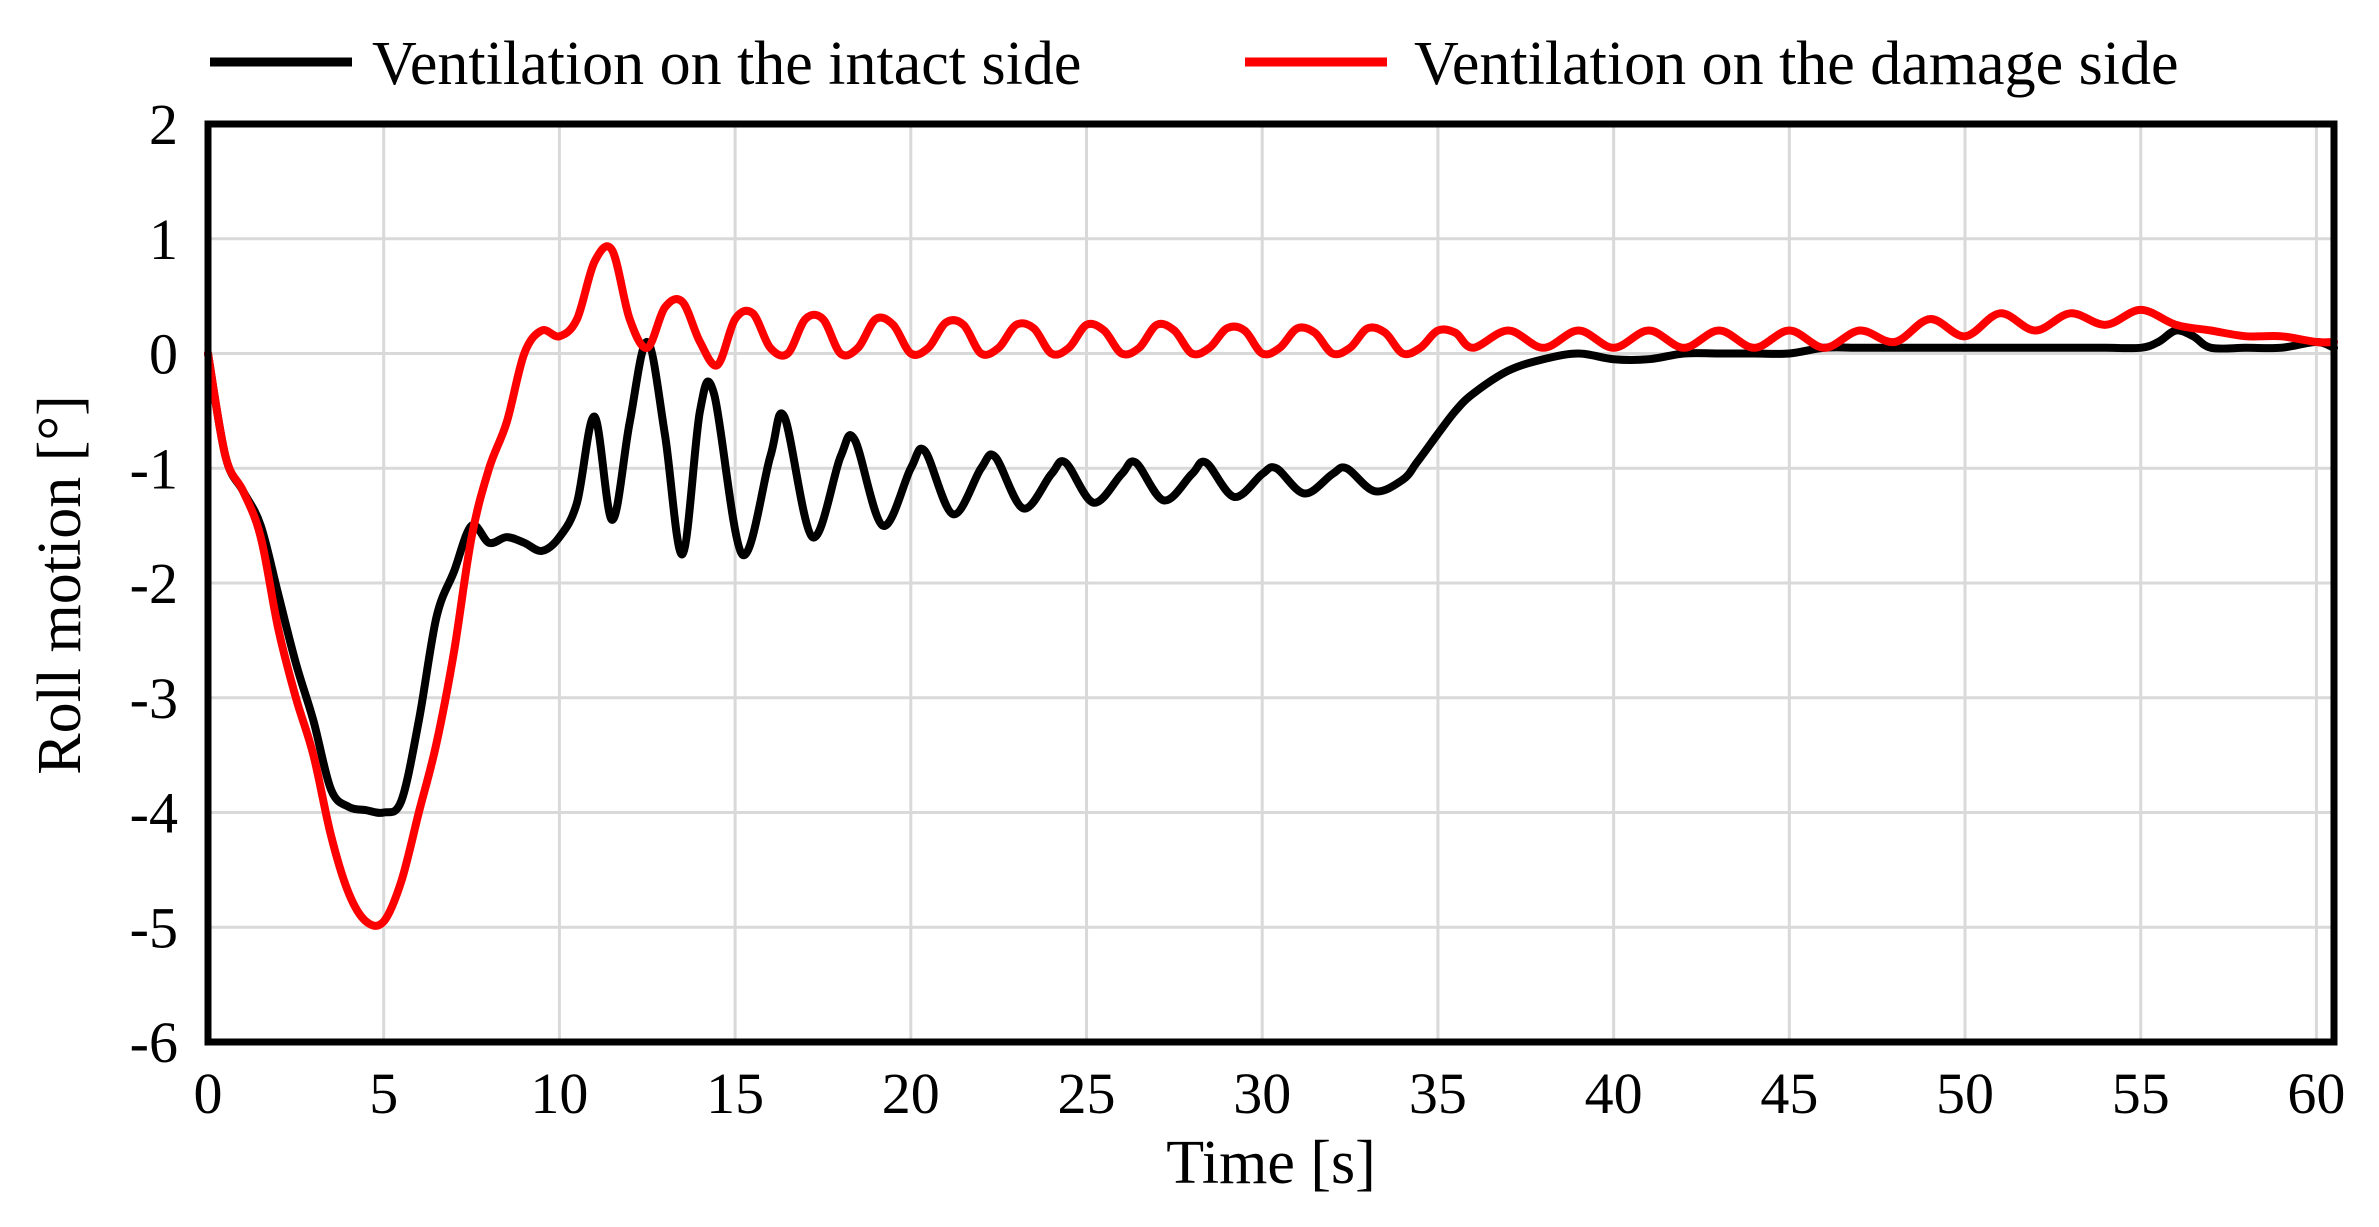 The width and height of the screenshot is (2379, 1227). What do you see at coordinates (911, 1093) in the screenshot?
I see `x-tick-label: 20` at bounding box center [911, 1093].